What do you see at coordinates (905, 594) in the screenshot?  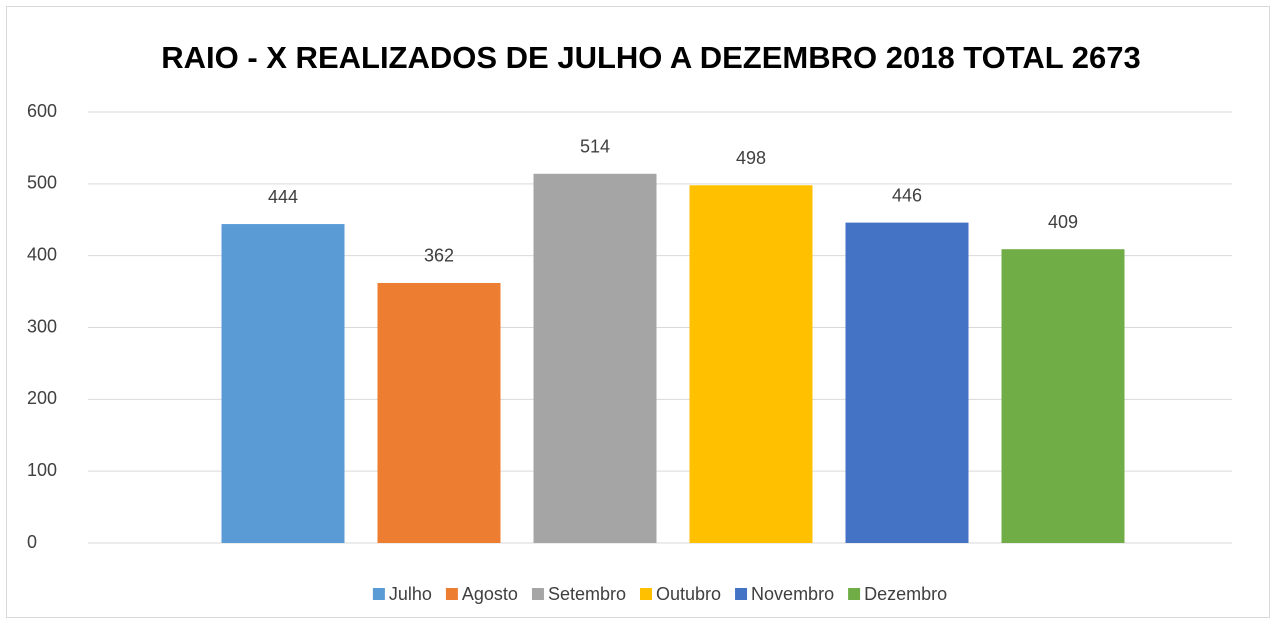 I see `legend-label: Dezembro` at bounding box center [905, 594].